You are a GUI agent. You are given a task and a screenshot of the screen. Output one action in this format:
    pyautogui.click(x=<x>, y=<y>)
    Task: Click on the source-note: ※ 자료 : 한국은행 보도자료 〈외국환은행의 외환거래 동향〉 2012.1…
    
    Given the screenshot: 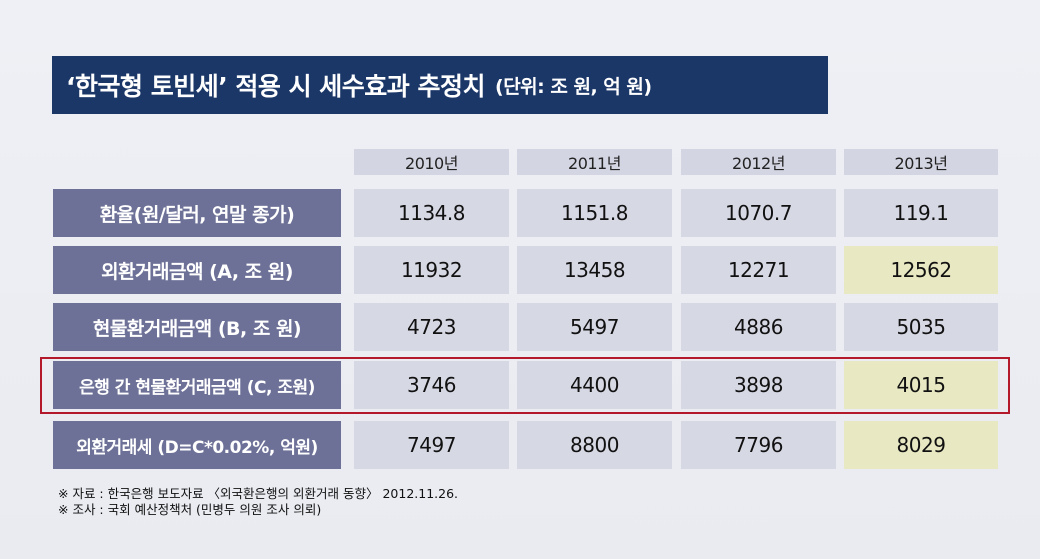 What is the action you would take?
    pyautogui.click(x=258, y=493)
    